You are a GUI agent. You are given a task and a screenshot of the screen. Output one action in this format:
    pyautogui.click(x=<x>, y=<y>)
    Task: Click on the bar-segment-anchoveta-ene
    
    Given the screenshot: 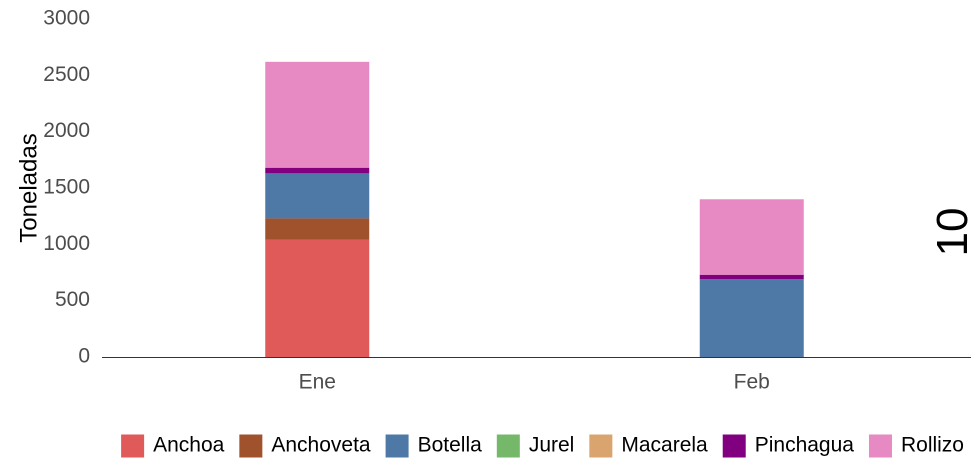 What is the action you would take?
    pyautogui.click(x=317, y=229)
    